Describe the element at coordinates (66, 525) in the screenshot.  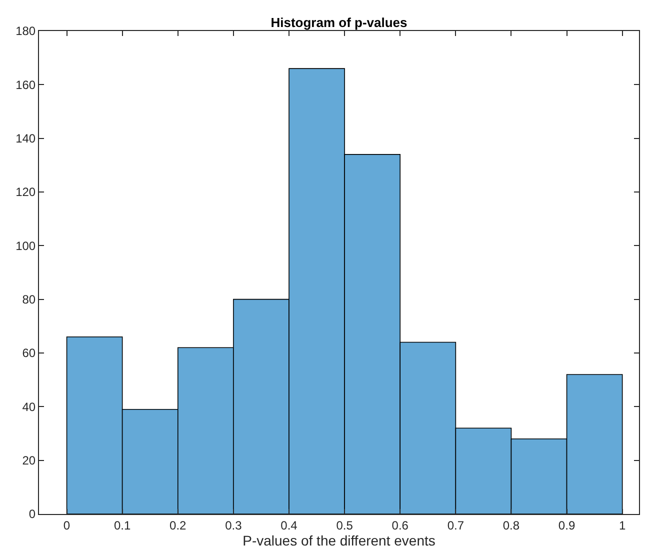
I see `x-tick-label: 0` at that location.